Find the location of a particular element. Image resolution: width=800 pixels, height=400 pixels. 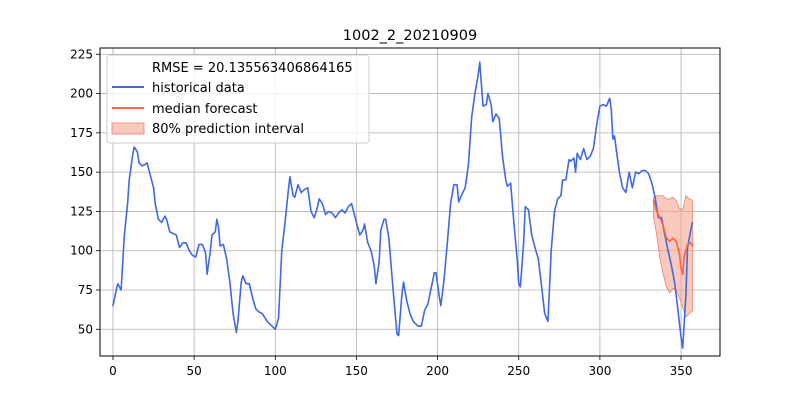

x-tick-label: 300 is located at coordinates (599, 371).